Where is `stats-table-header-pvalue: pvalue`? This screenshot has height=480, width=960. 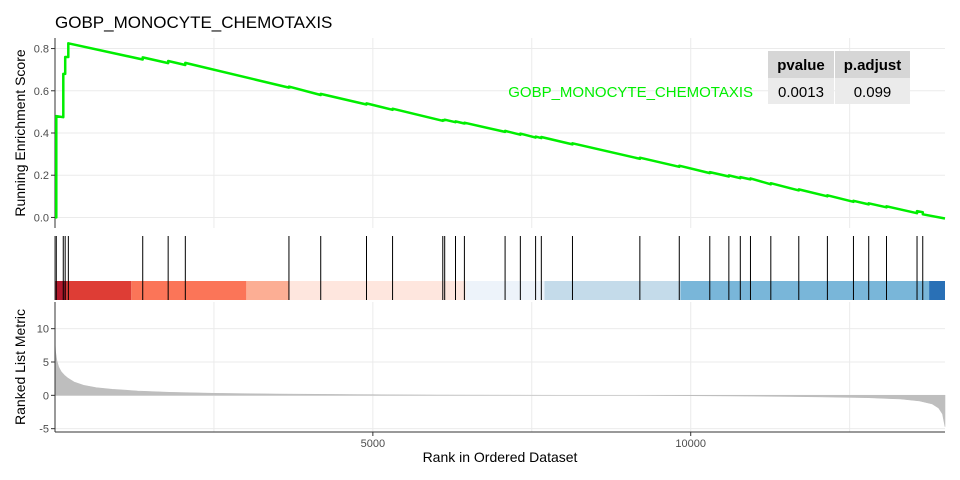 stats-table-header-pvalue: pvalue is located at coordinates (801, 65).